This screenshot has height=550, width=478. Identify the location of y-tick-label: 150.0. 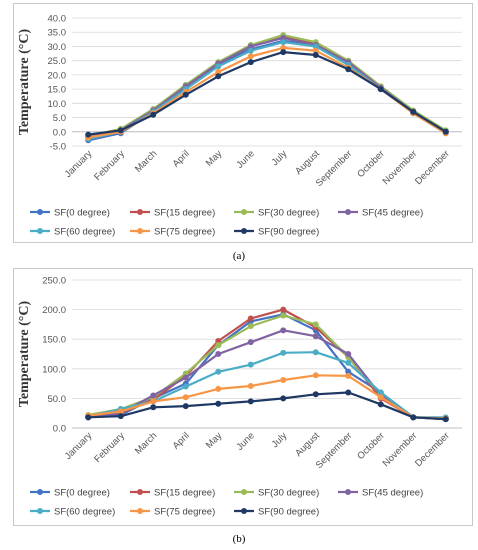
(54, 340).